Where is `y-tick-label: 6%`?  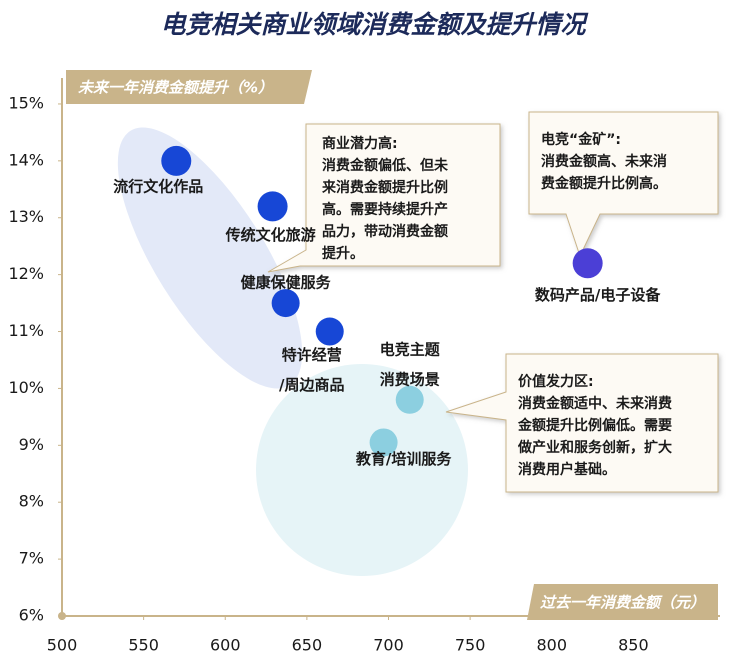
y-tick-label: 6% is located at coordinates (31, 615).